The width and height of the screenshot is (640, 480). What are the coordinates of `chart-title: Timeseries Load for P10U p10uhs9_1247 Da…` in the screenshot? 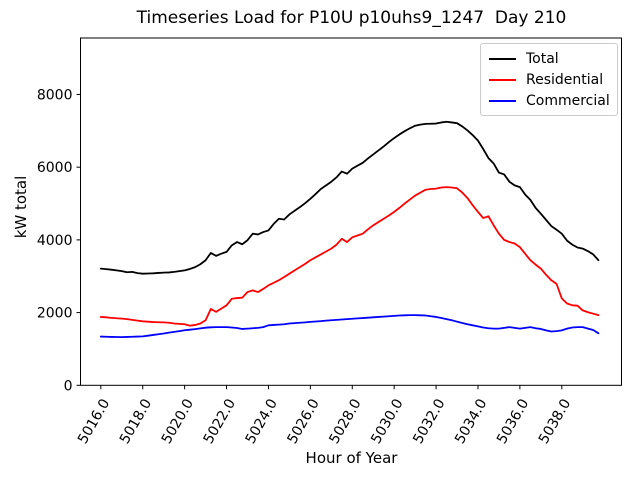 It's located at (351, 18).